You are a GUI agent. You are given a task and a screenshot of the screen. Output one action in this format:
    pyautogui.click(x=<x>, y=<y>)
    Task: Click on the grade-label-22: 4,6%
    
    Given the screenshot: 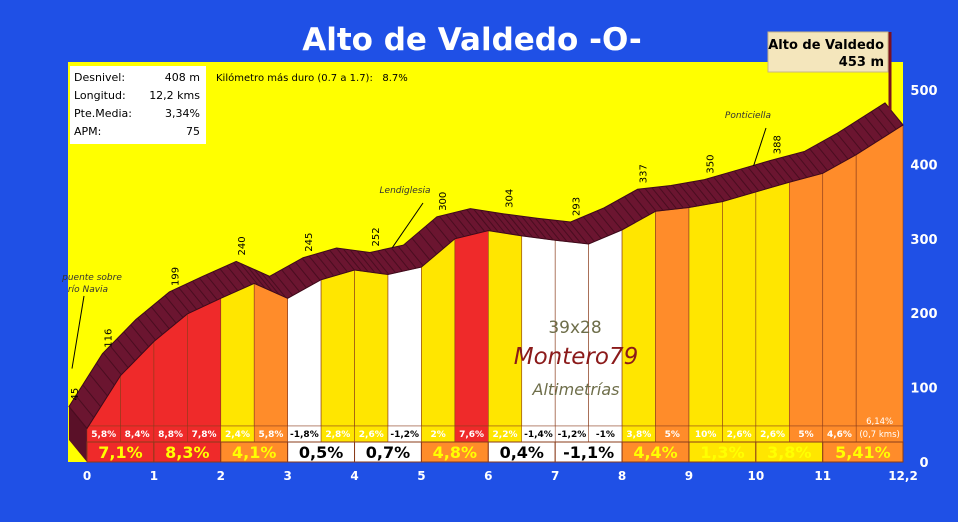 What is the action you would take?
    pyautogui.click(x=839, y=435)
    